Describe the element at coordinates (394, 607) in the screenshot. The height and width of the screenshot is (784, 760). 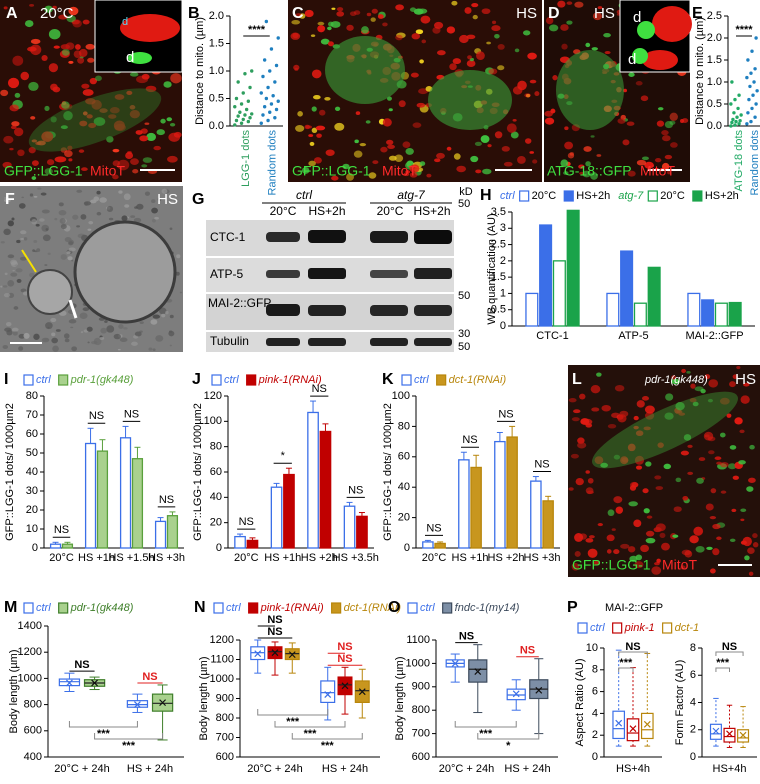
I see `panel-letter: O` at that location.